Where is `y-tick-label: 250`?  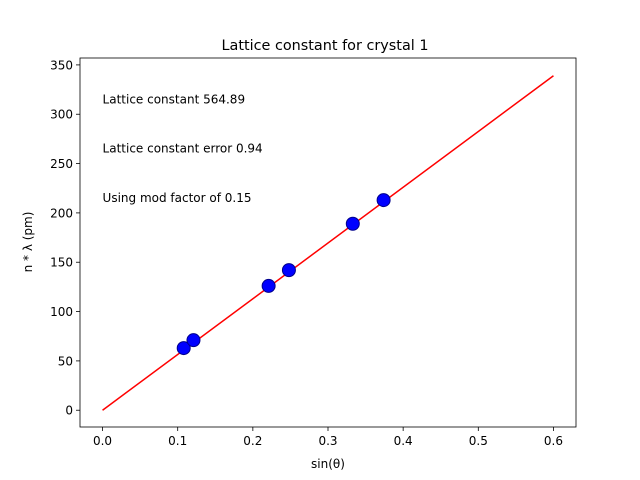
y-tick-label: 250 is located at coordinates (61, 164).